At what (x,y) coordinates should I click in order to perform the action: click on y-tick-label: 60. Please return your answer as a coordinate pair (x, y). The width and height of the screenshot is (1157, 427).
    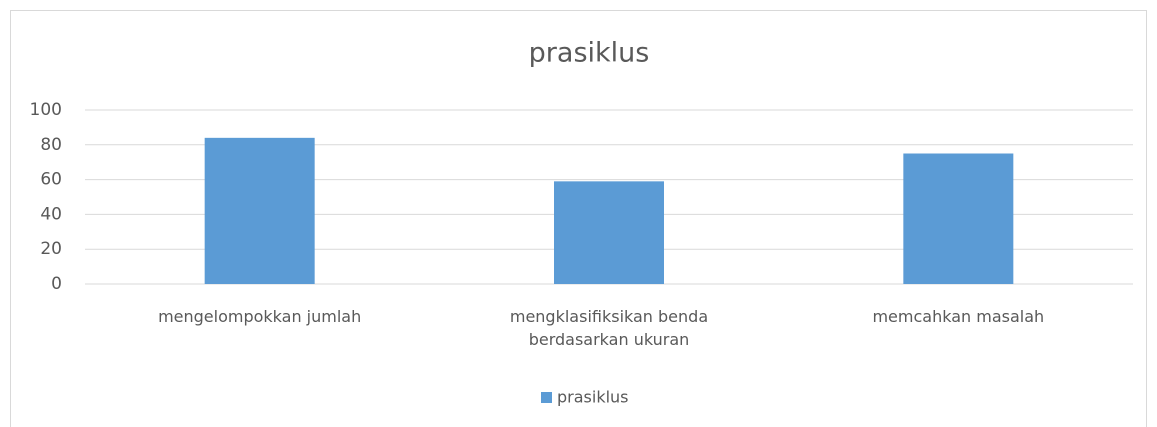
    Looking at the image, I should click on (51, 180).